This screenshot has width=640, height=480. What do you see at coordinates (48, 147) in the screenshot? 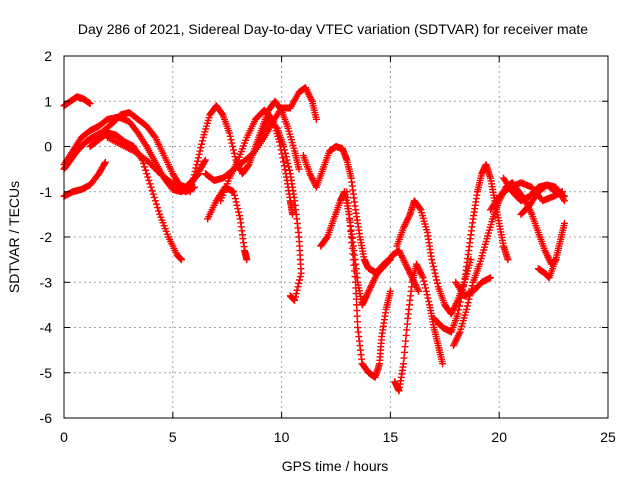
I see `y-tick-label: 0` at bounding box center [48, 147].